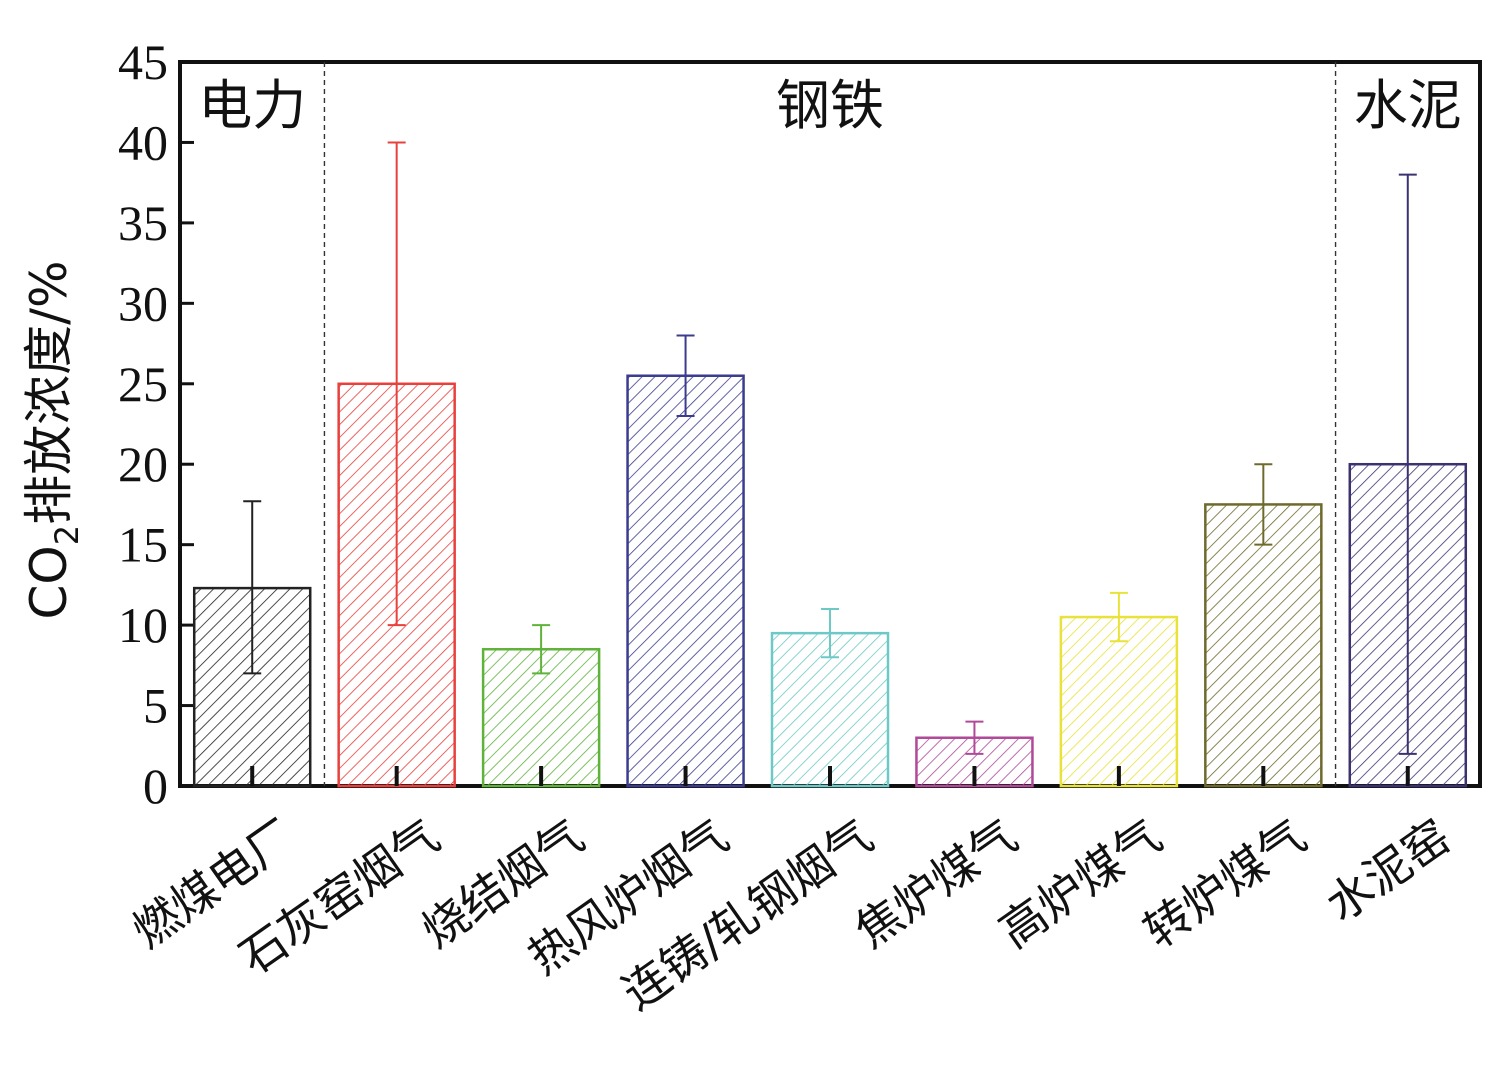 The height and width of the screenshot is (1082, 1506). What do you see at coordinates (1388, 870) in the screenshot?
I see `x-tick-label: 水泥窑` at bounding box center [1388, 870].